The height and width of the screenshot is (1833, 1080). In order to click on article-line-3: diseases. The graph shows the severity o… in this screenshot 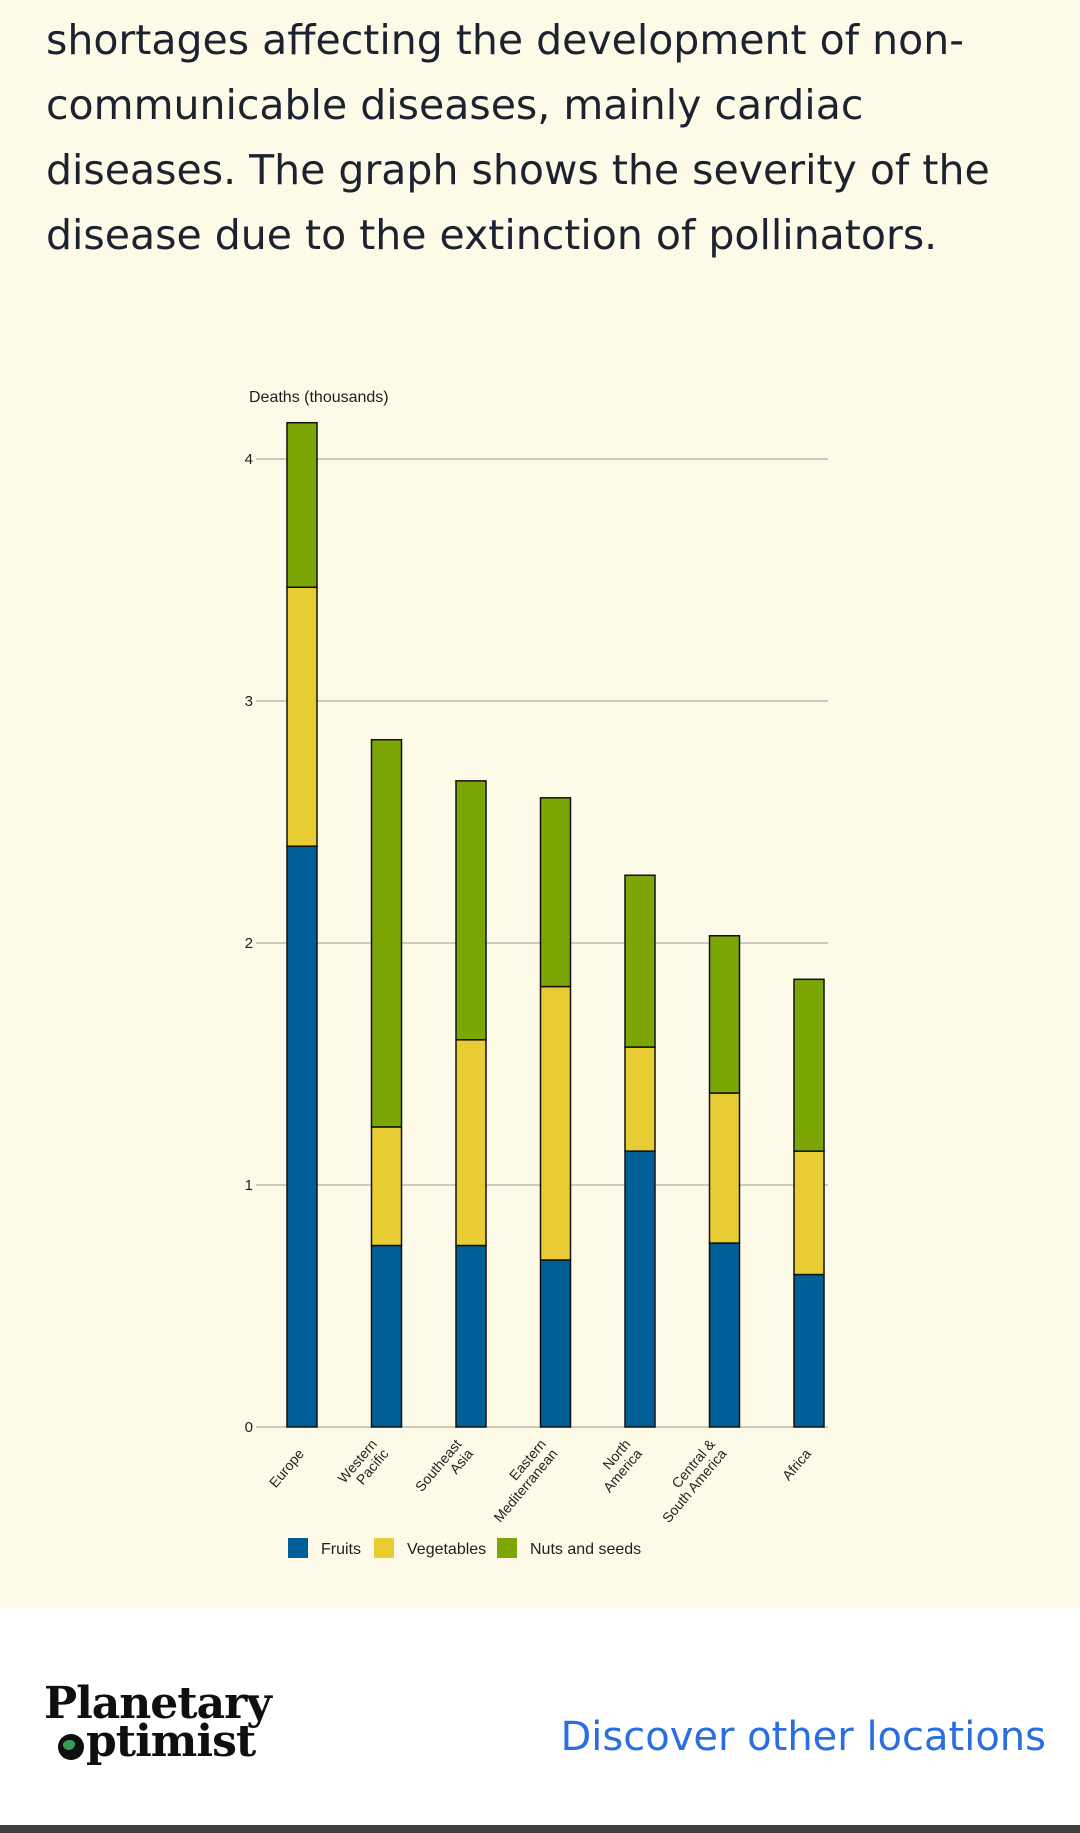, I will do `click(518, 170)`.